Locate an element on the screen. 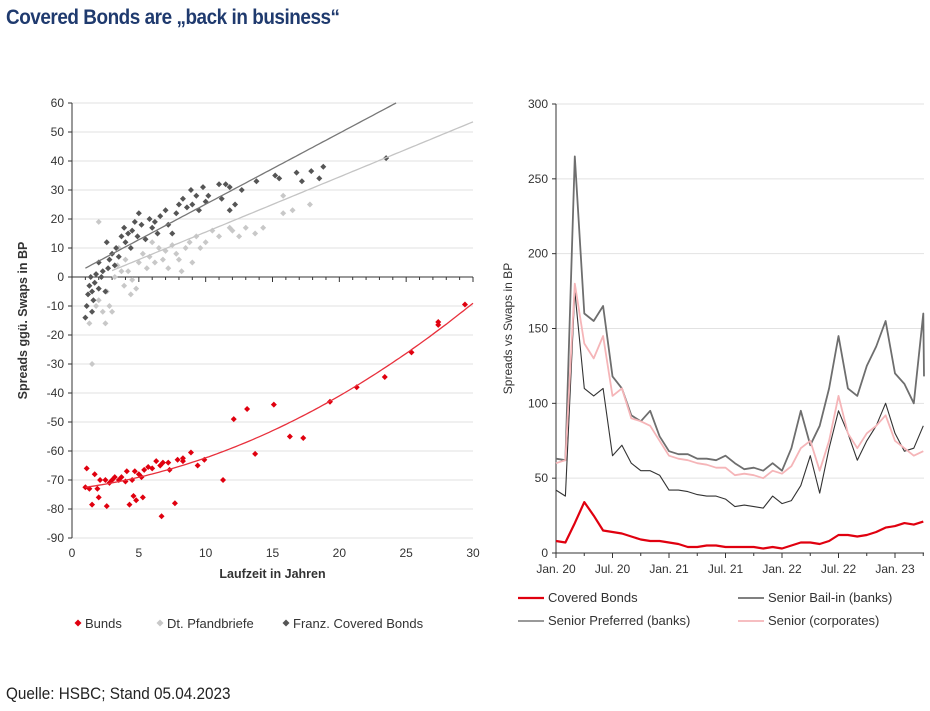 This screenshot has width=930, height=711. y-tick-label: 20 is located at coordinates (58, 219).